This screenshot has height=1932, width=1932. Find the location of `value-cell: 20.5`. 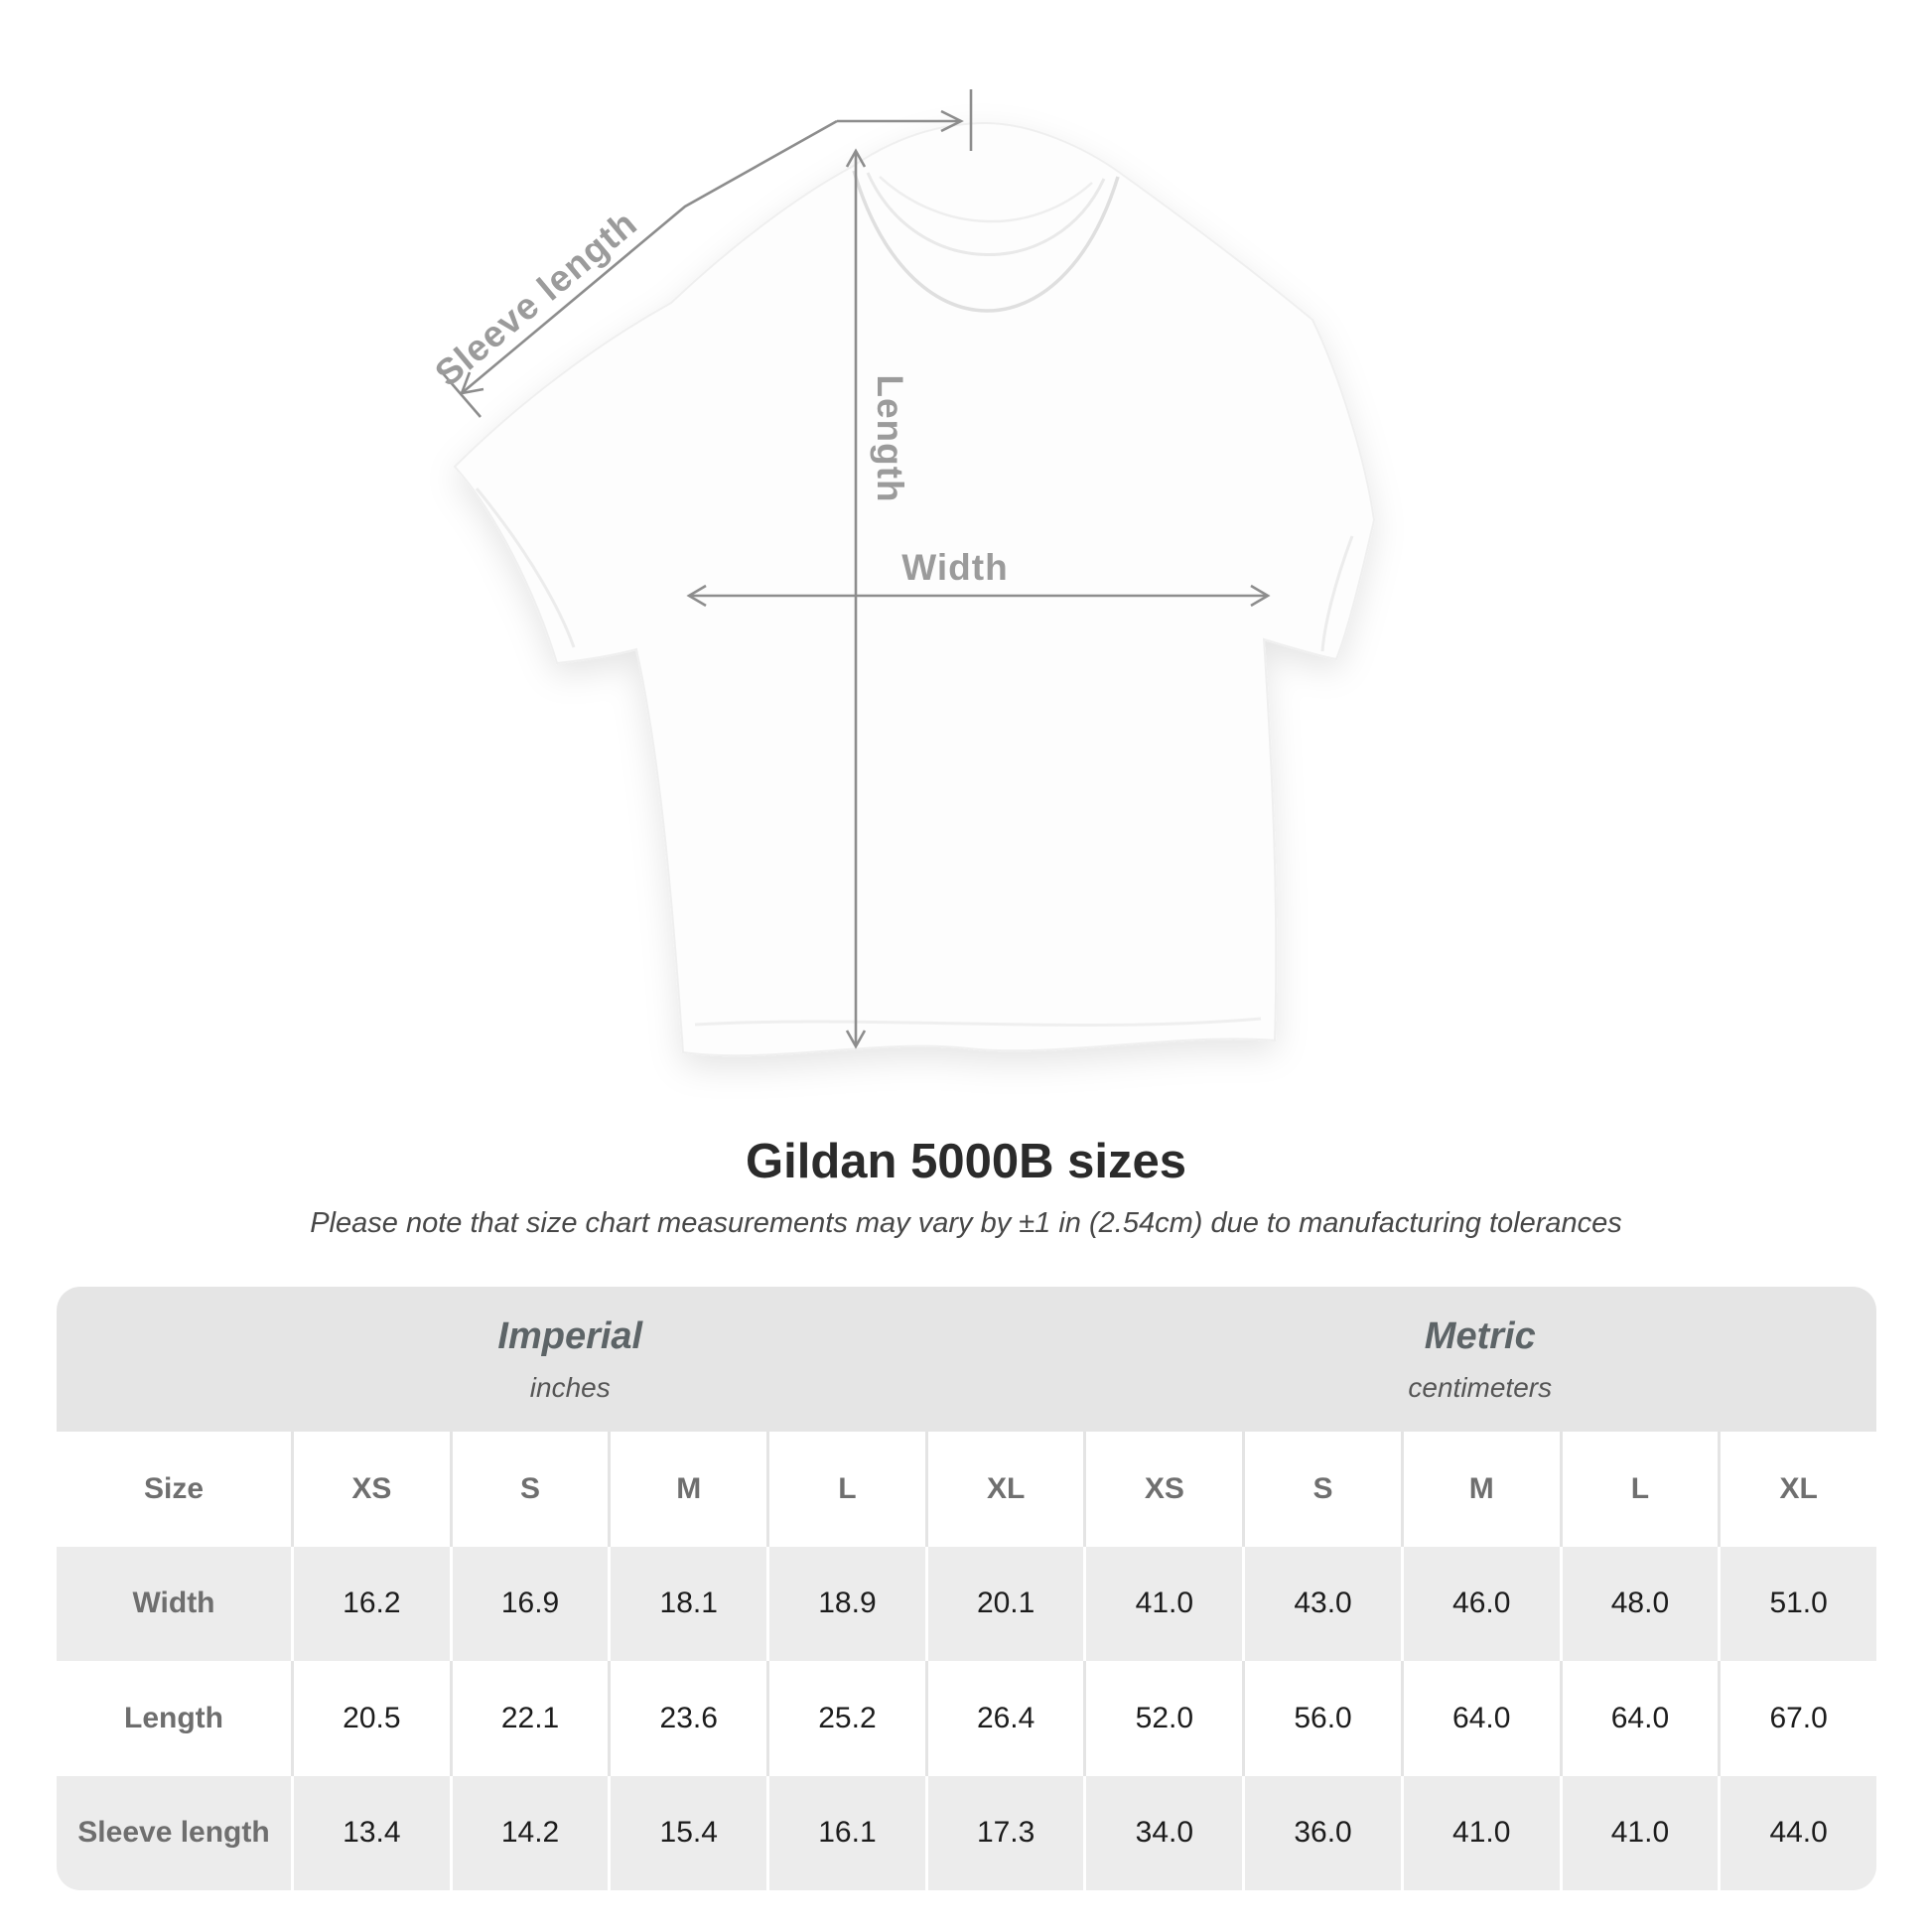

value-cell: 20.5 is located at coordinates (371, 1719).